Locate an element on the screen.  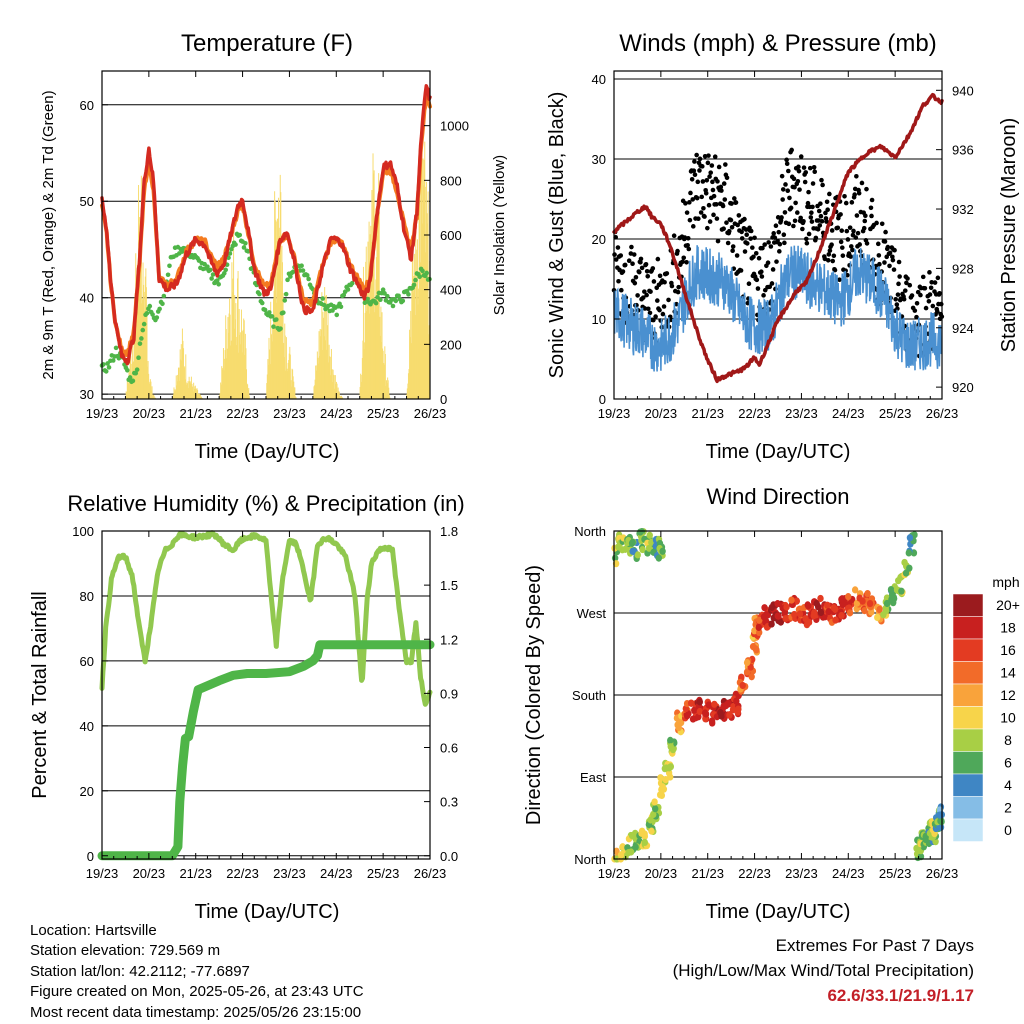
y-tick-label: 40 is located at coordinates (87, 298).